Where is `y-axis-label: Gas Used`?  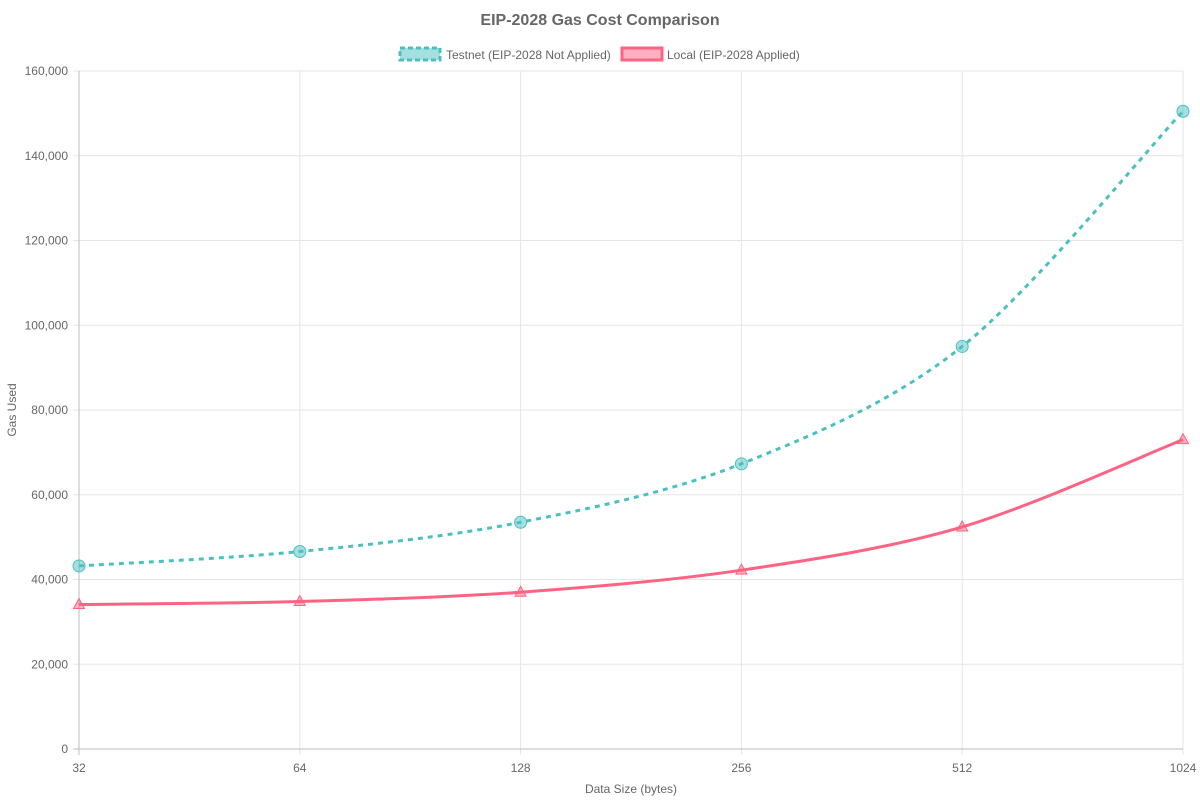
y-axis-label: Gas Used is located at coordinates (12, 409).